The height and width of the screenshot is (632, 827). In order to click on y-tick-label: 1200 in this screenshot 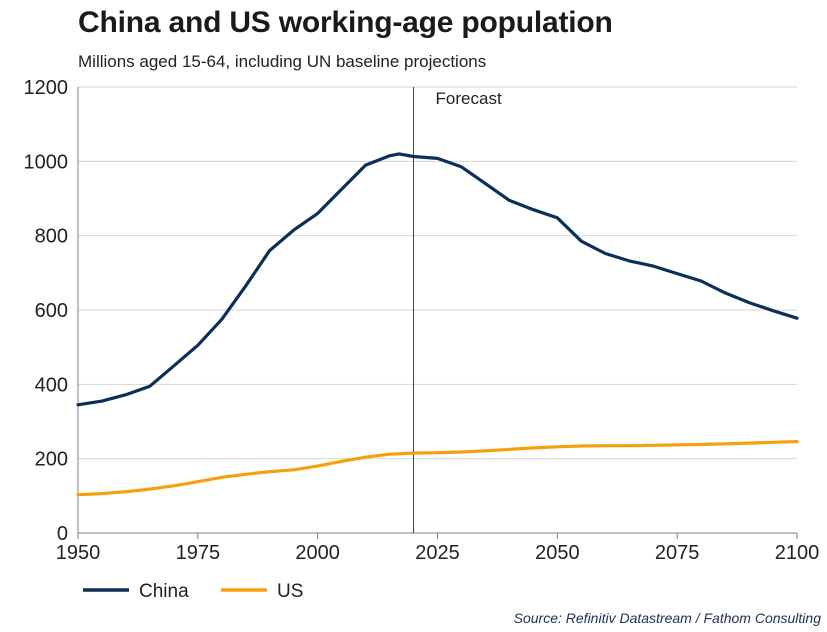, I will do `click(46, 88)`.